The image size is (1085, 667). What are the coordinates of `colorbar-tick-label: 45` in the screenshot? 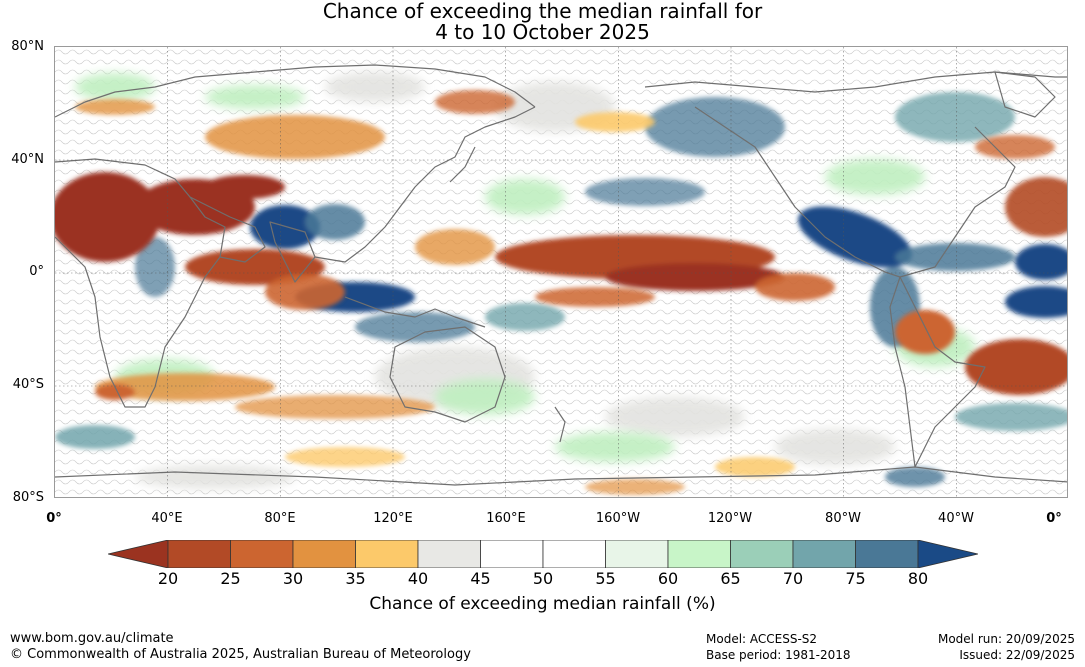 It's located at (480, 578).